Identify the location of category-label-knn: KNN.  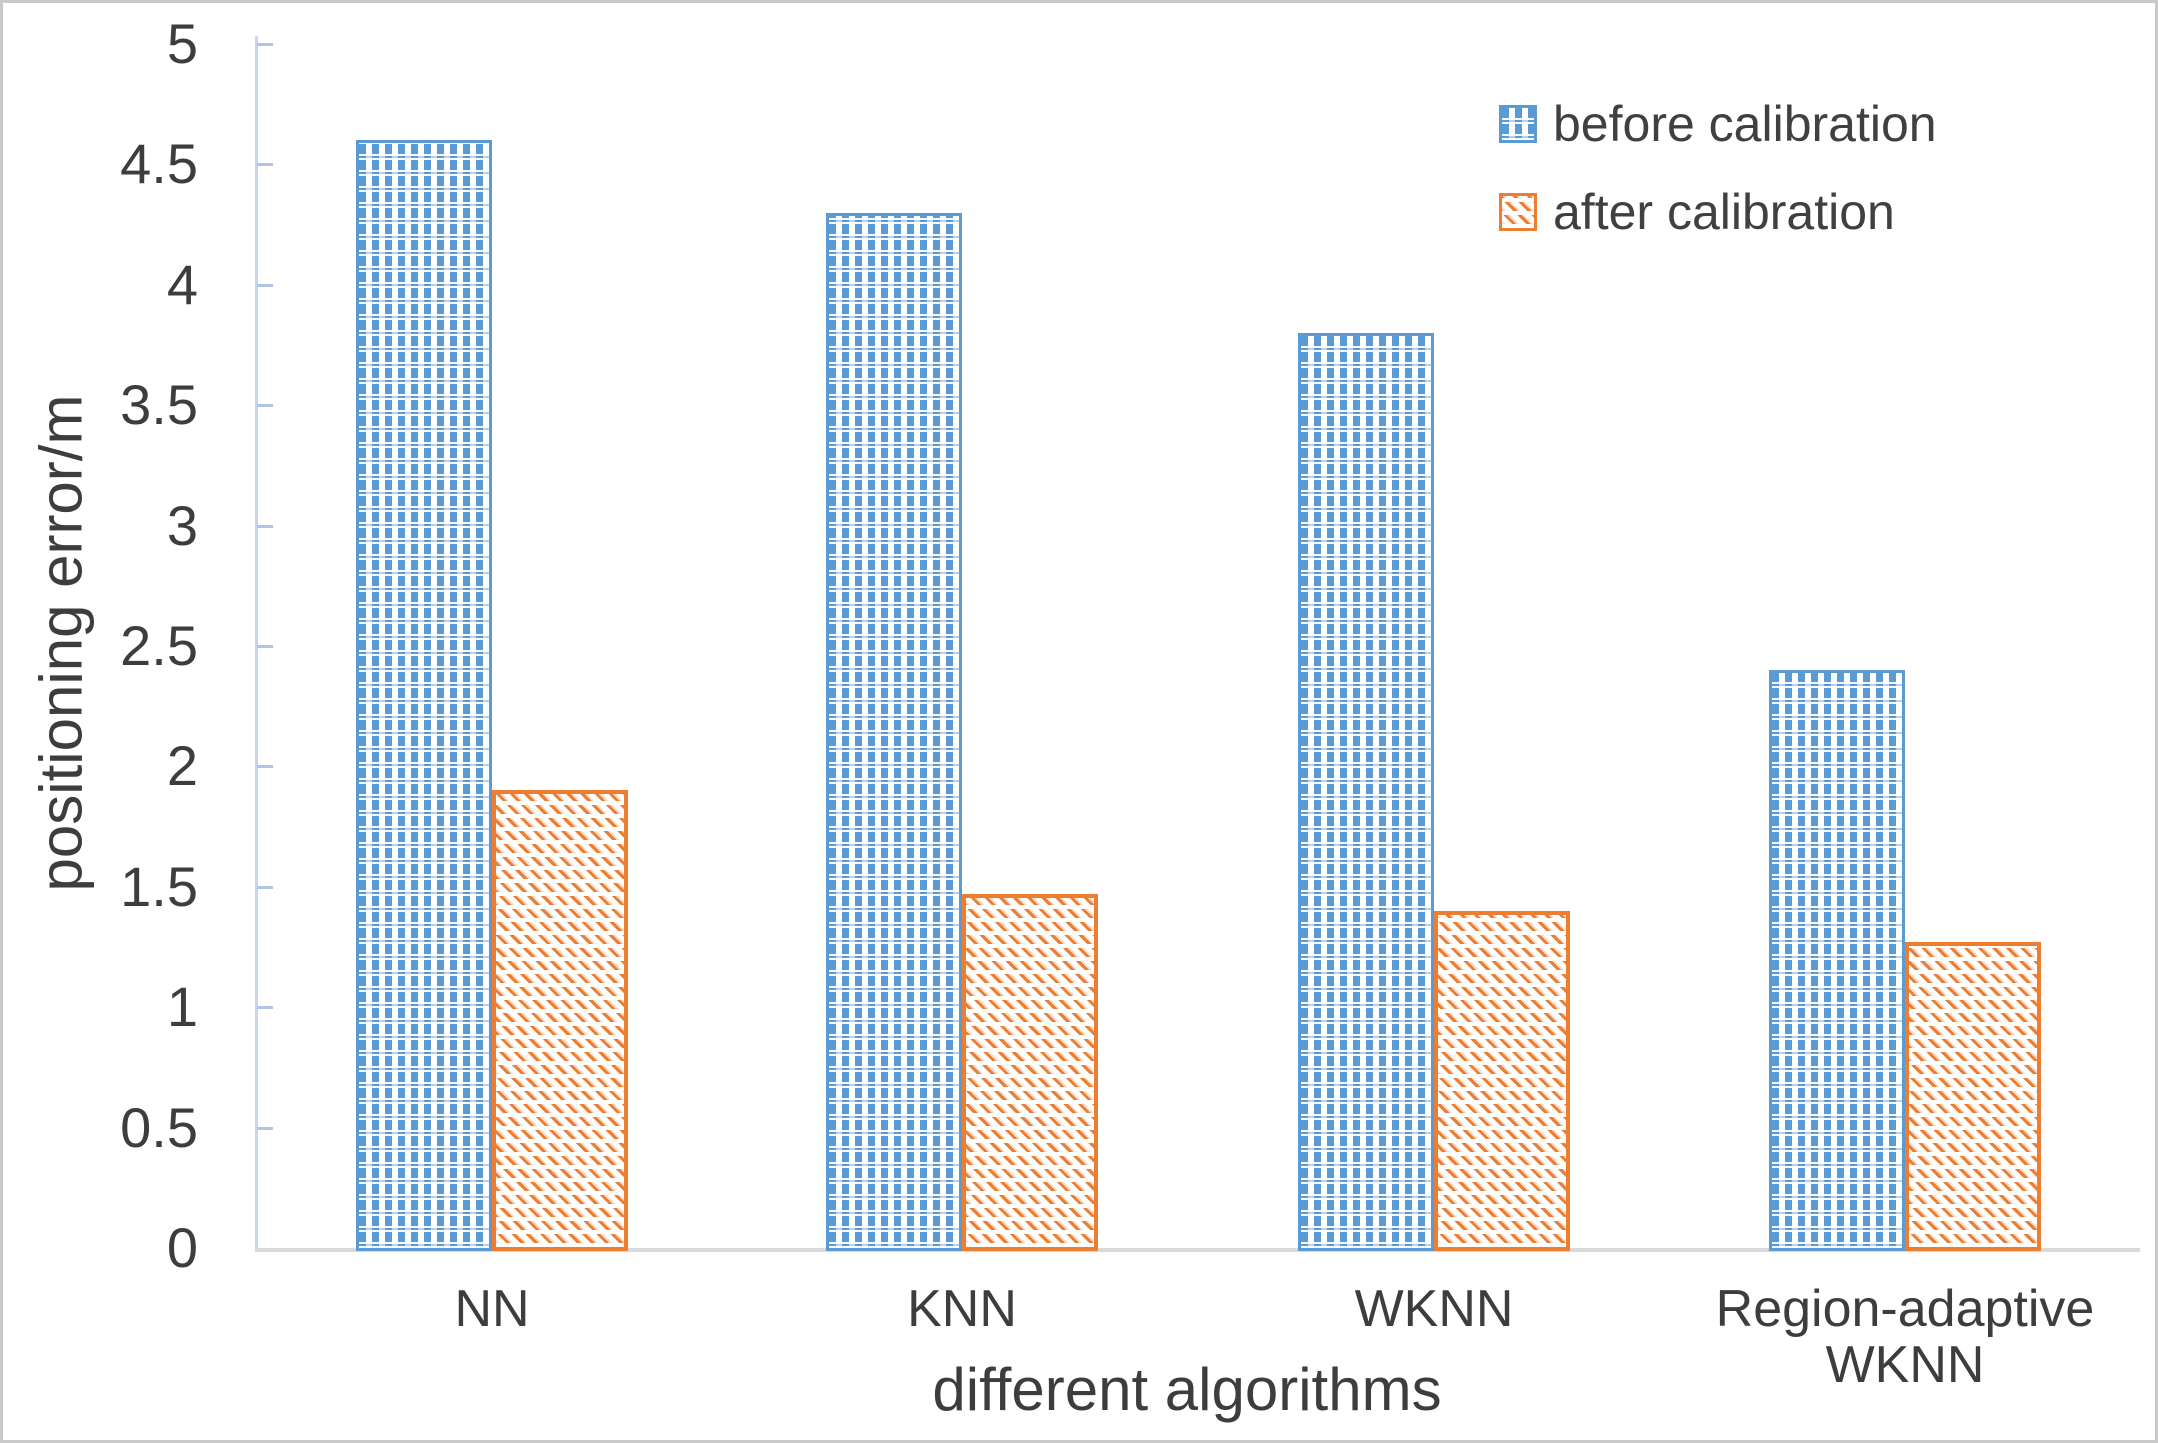
(962, 1309).